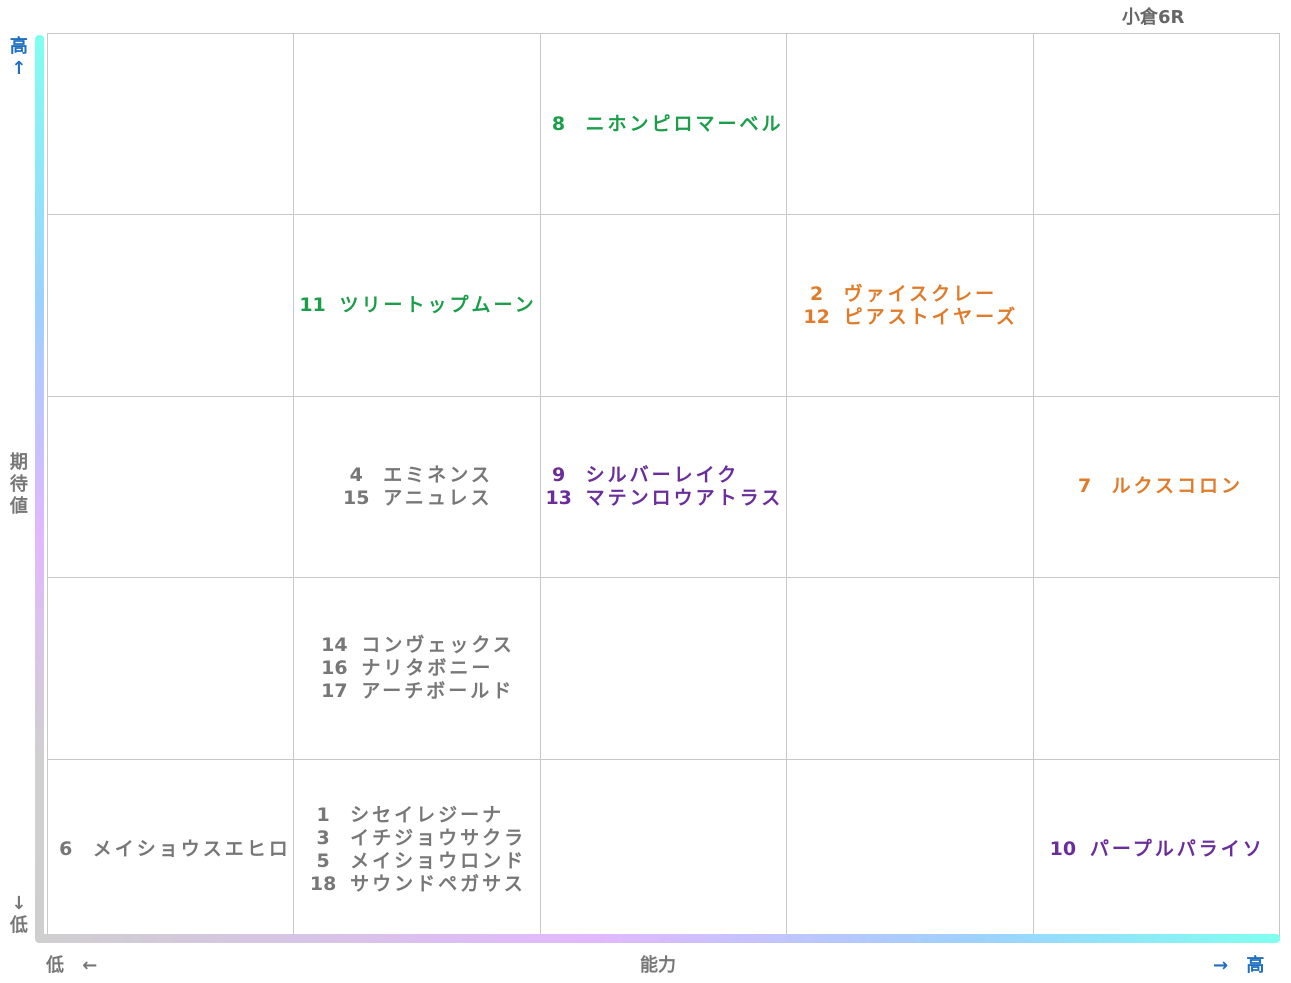  What do you see at coordinates (438, 883) in the screenshot?
I see `horse-name: サウンドペガサス` at bounding box center [438, 883].